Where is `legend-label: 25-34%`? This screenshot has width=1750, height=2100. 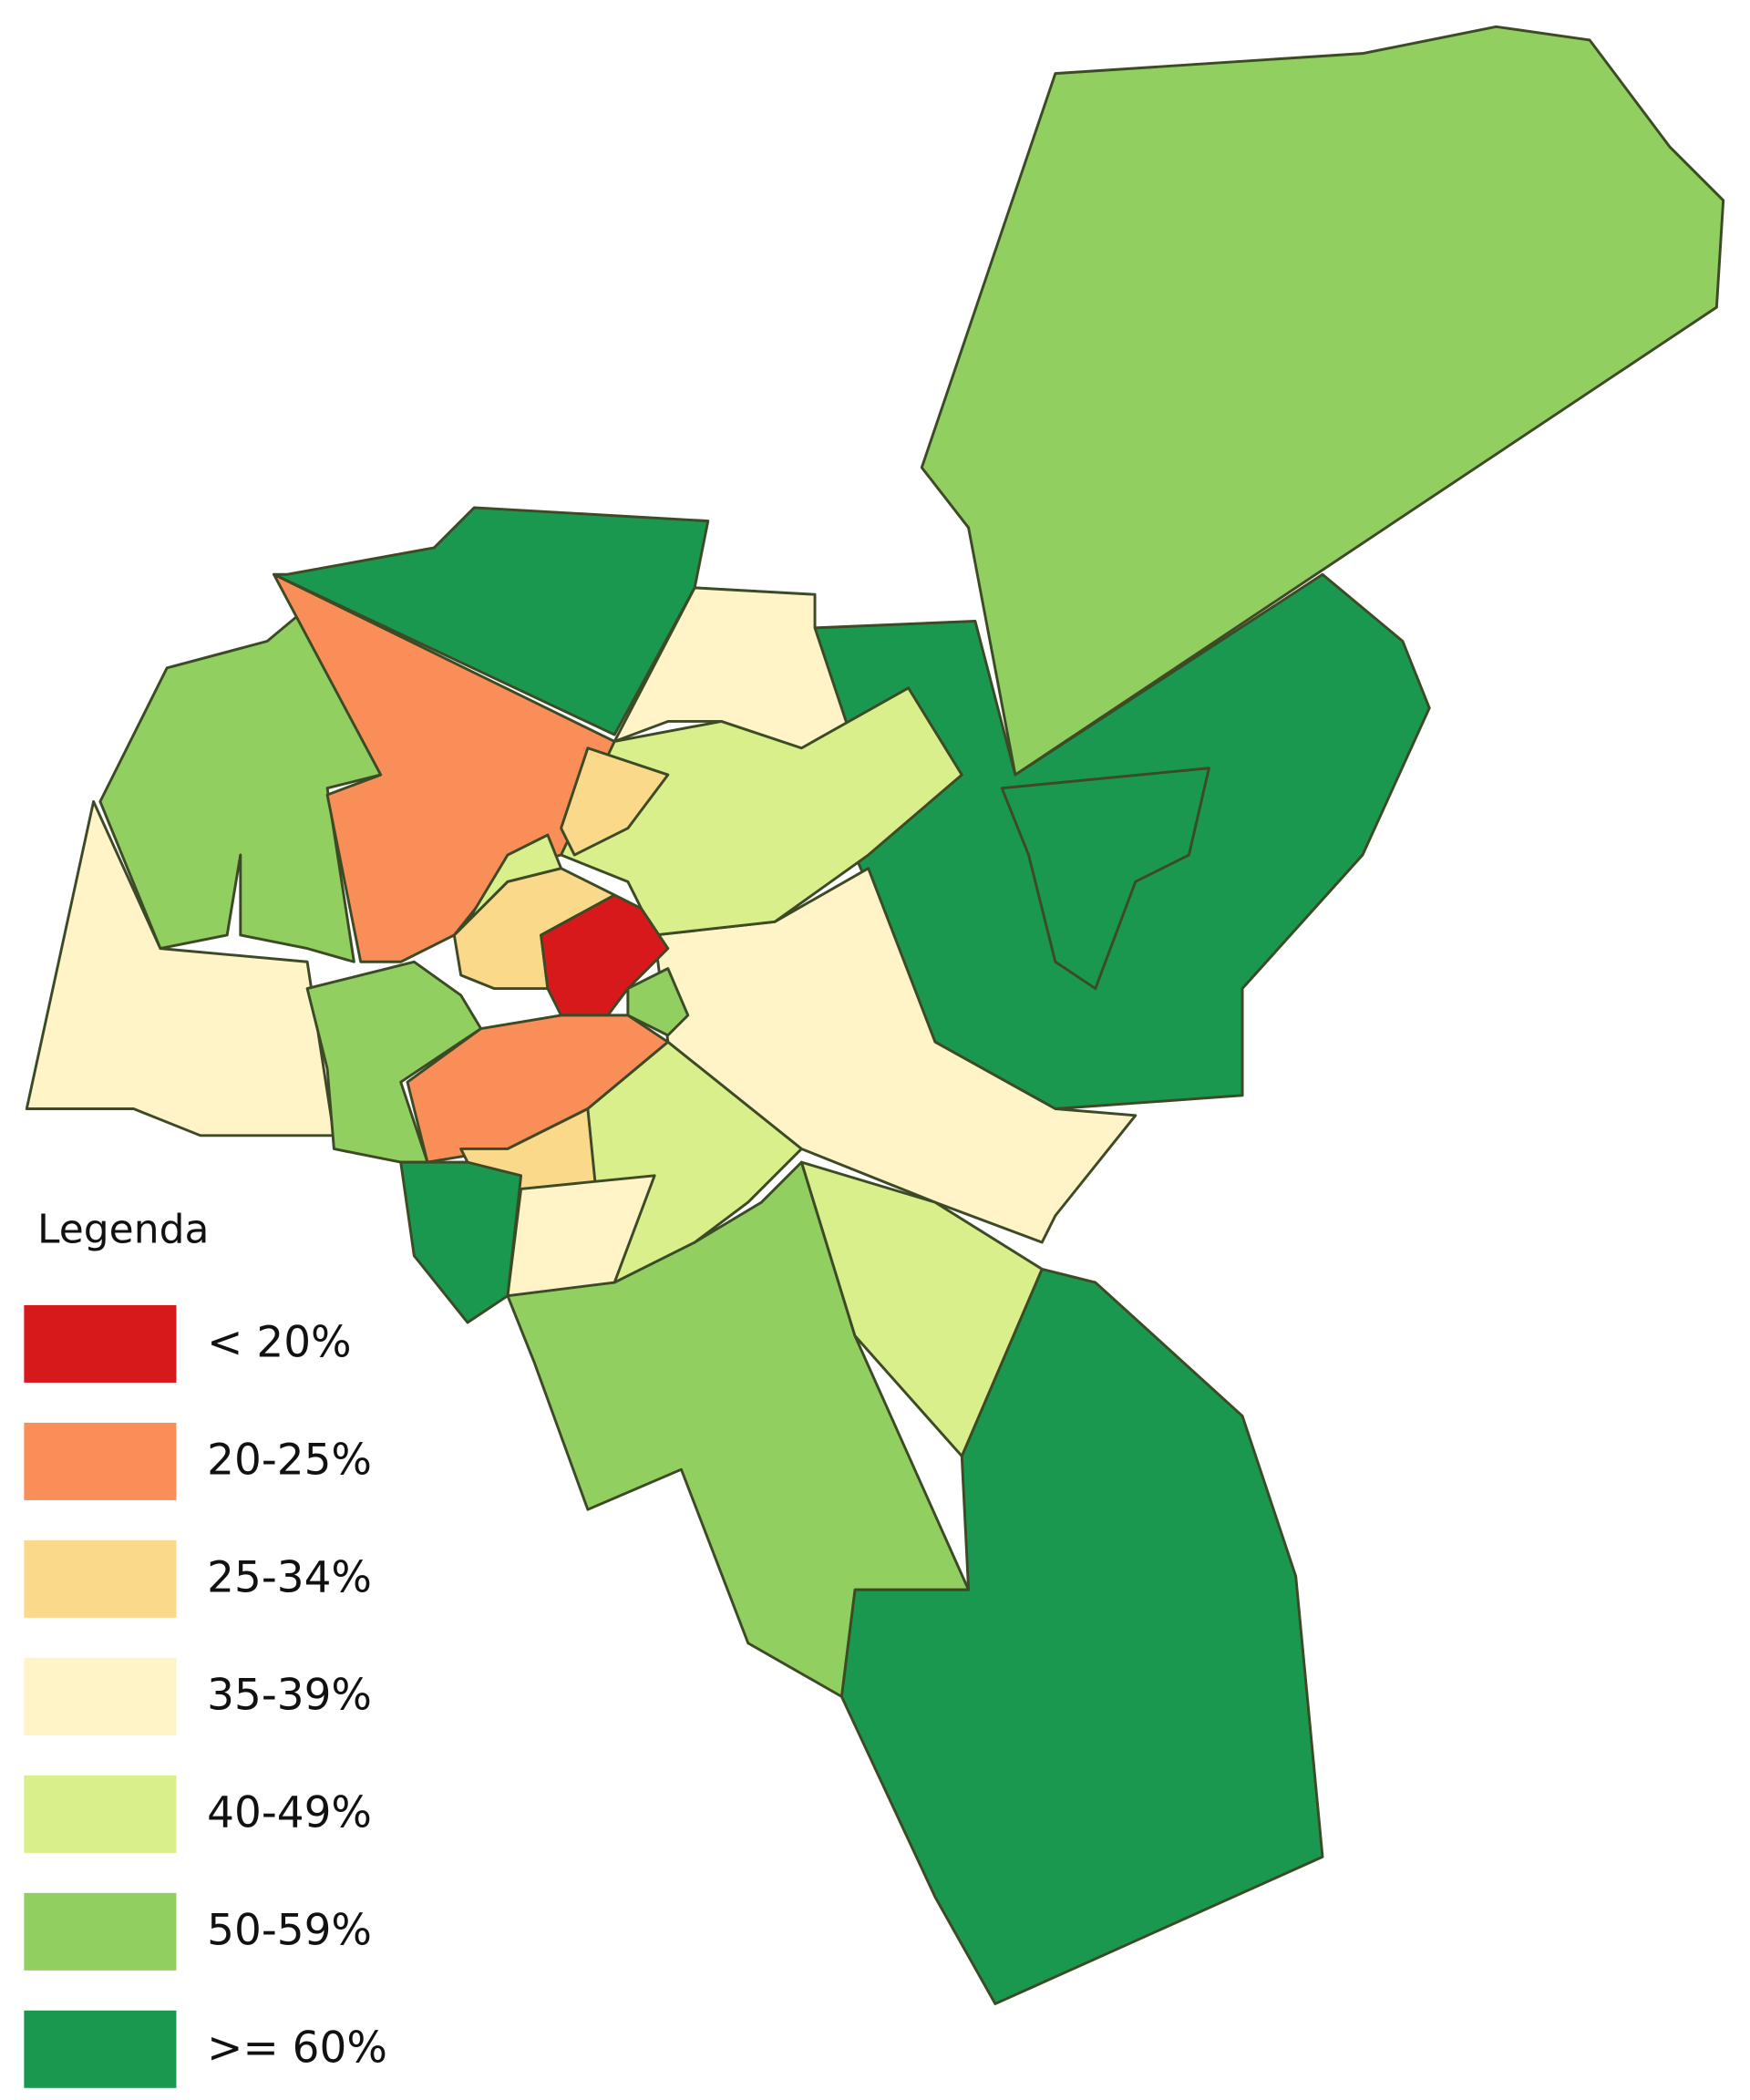 legend-label: 25-34% is located at coordinates (290, 1577).